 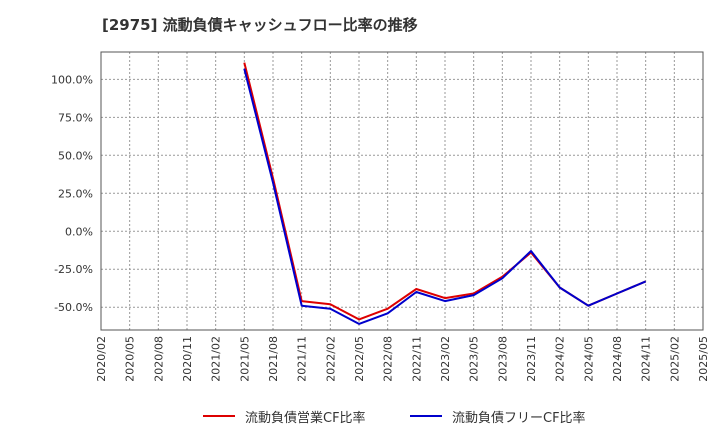 I want to click on x-tick-label: 2021/11, so click(x=302, y=359).